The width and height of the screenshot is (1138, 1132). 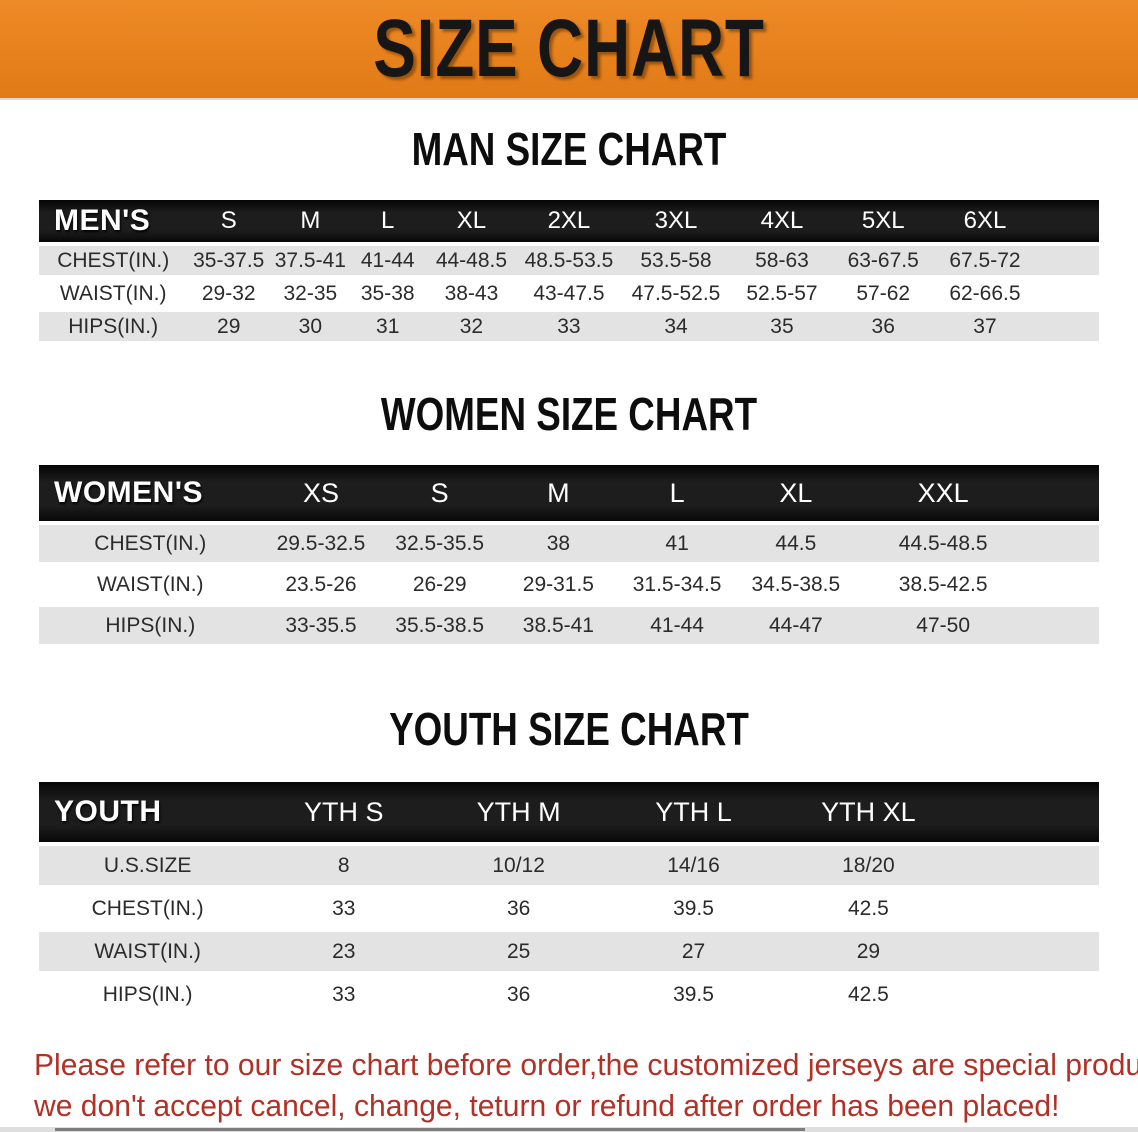 What do you see at coordinates (782, 328) in the screenshot?
I see `size-value: 35` at bounding box center [782, 328].